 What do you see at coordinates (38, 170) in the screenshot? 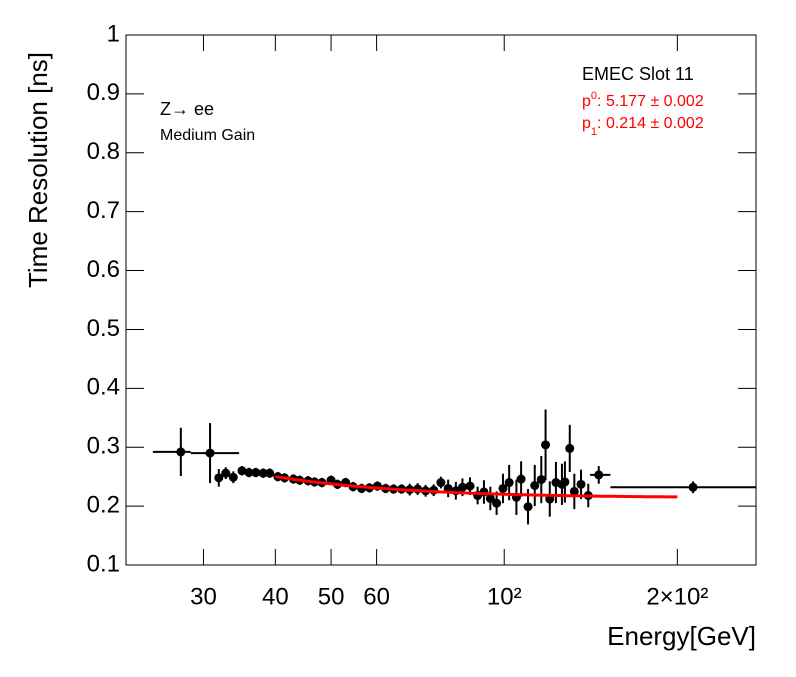
I see `y-axis-label: Time Resolution [ns]` at bounding box center [38, 170].